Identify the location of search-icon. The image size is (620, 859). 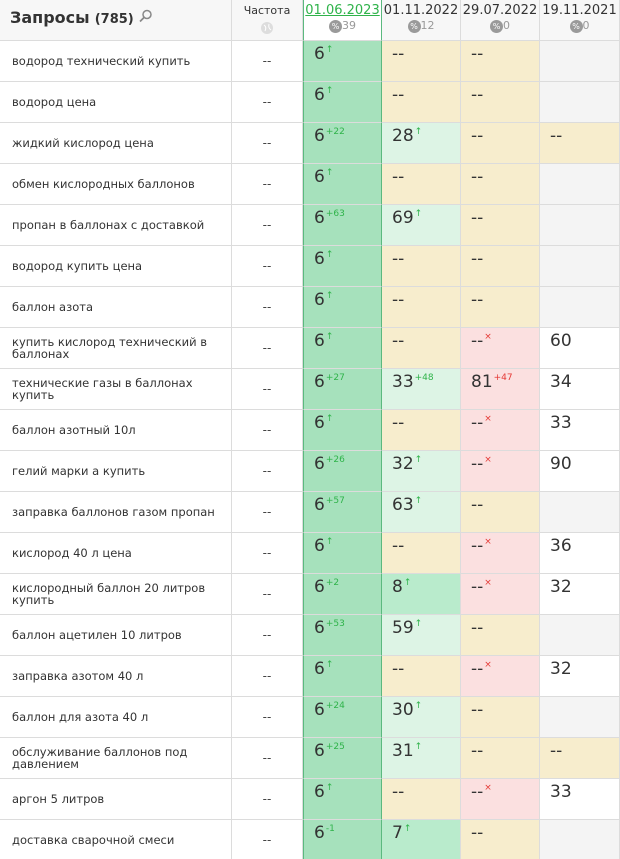
(146, 16).